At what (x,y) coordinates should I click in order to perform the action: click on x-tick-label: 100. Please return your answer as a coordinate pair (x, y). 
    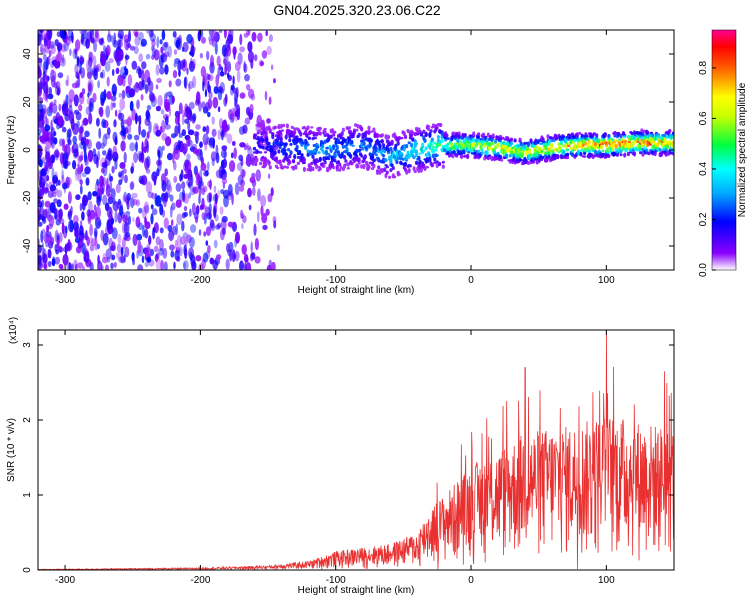
    Looking at the image, I should click on (606, 280).